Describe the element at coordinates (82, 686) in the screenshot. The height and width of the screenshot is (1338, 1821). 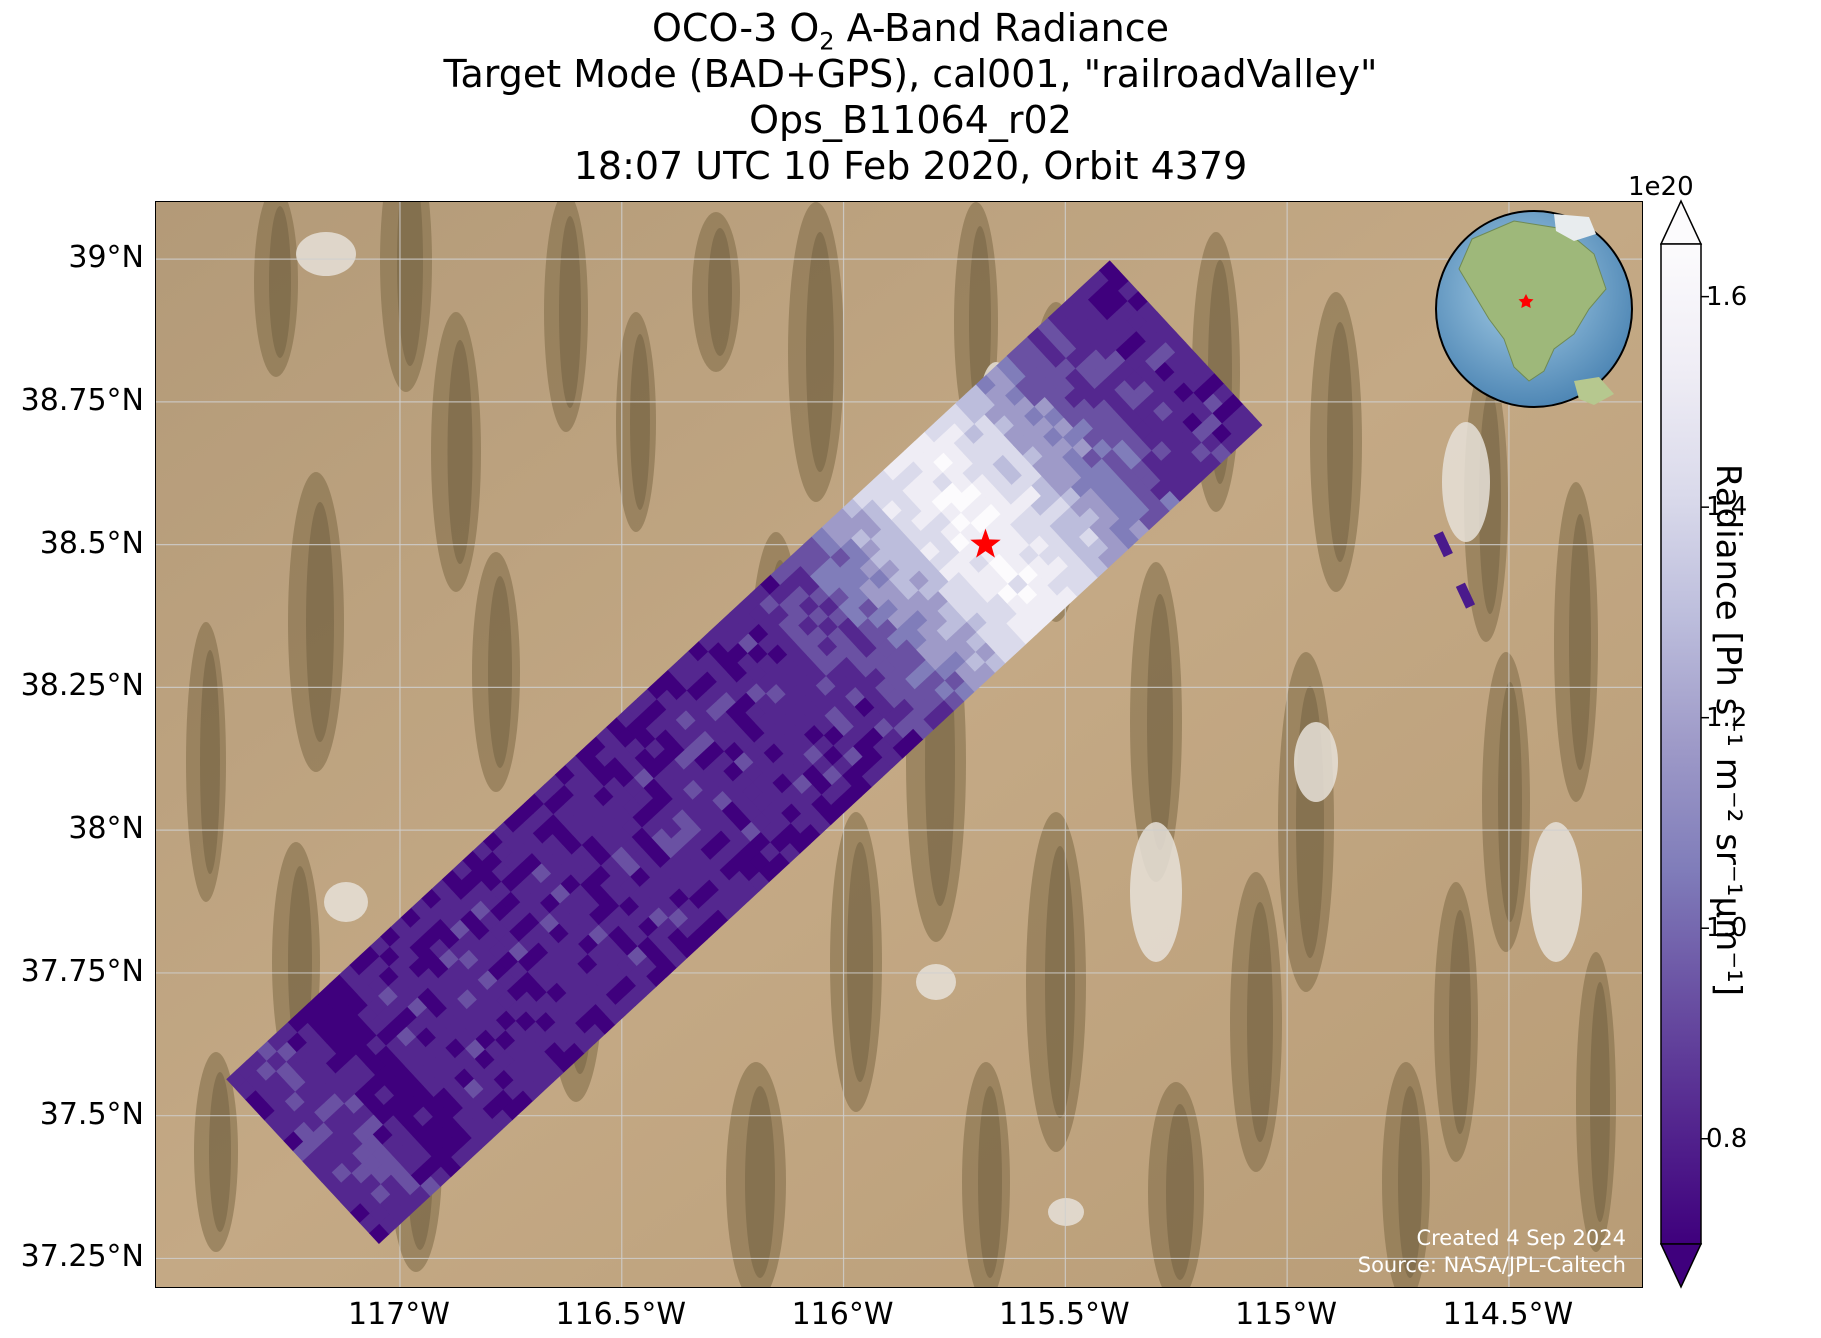
I see `lat-tick-label: 38.25°N` at that location.